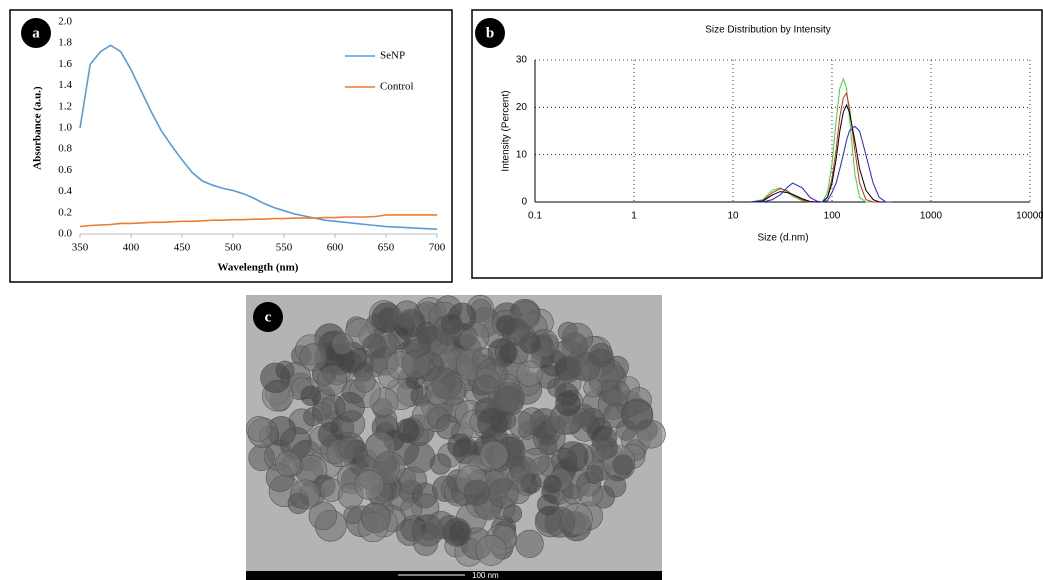  I want to click on y-tick-label: 0.0, so click(65, 234).